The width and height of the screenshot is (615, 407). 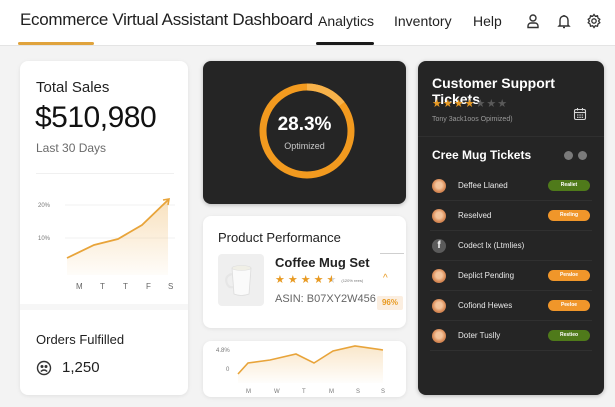 What do you see at coordinates (511, 336) in the screenshot?
I see `ticket-row: Doter Tuslly Restieo` at bounding box center [511, 336].